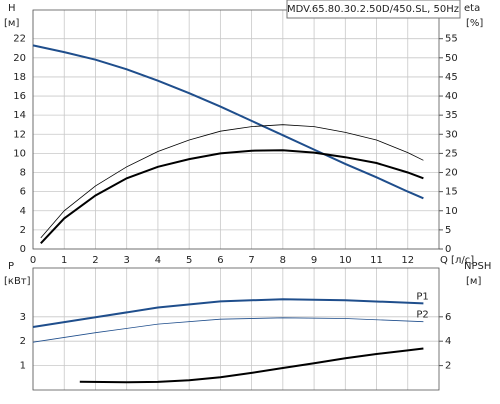 This screenshot has height=404, width=500. What do you see at coordinates (477, 266) in the screenshot?
I see `y2-axis-label: NPSH` at bounding box center [477, 266].